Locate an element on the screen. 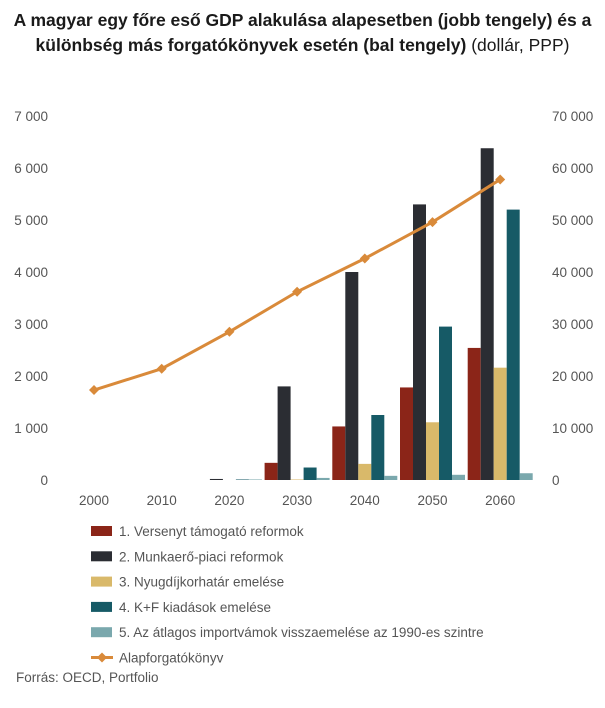 The width and height of the screenshot is (605, 708). left-tick-label: 7 000 is located at coordinates (31, 116).